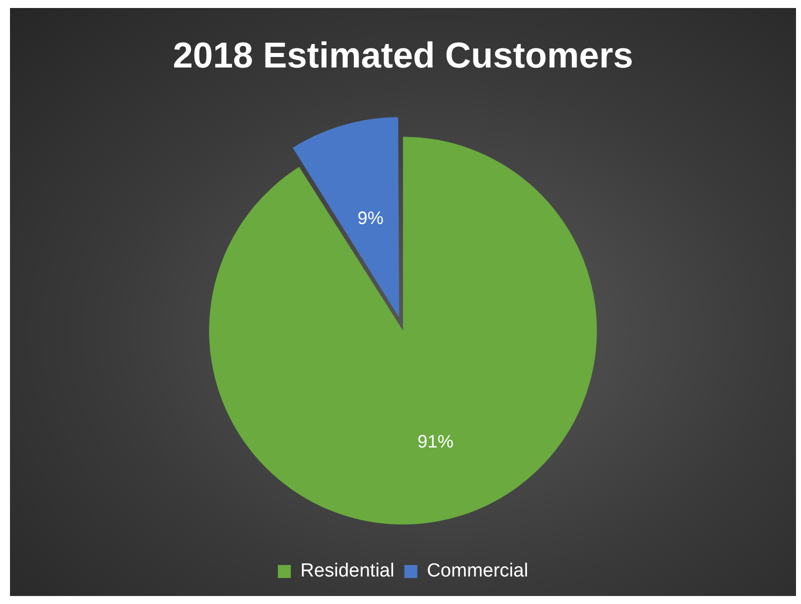 The height and width of the screenshot is (604, 801). I want to click on data-label: 9%, so click(371, 218).